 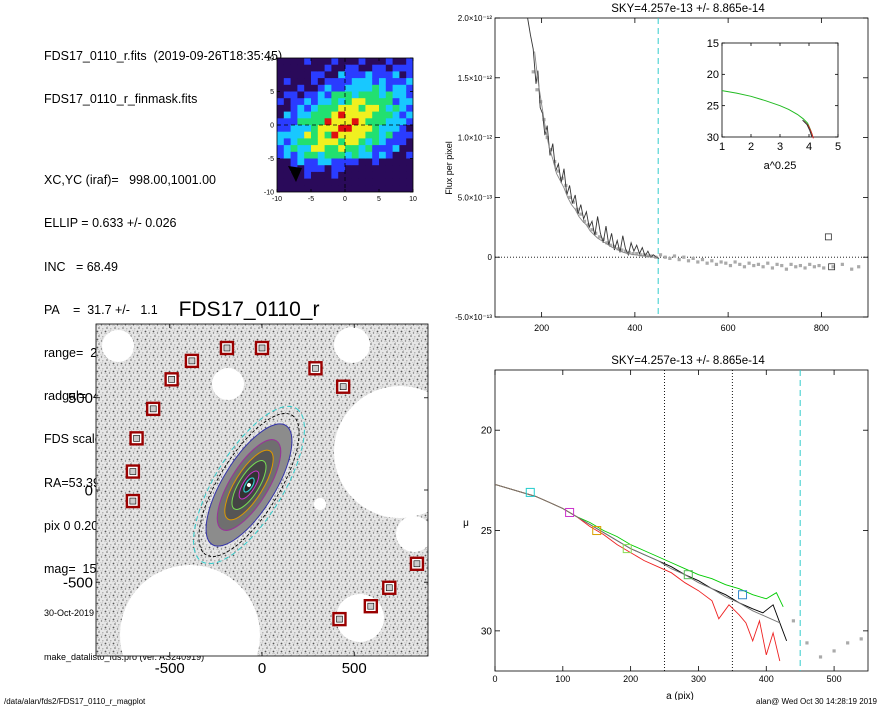 What do you see at coordinates (766, 679) in the screenshot?
I see `x-tick-label: 400` at bounding box center [766, 679].